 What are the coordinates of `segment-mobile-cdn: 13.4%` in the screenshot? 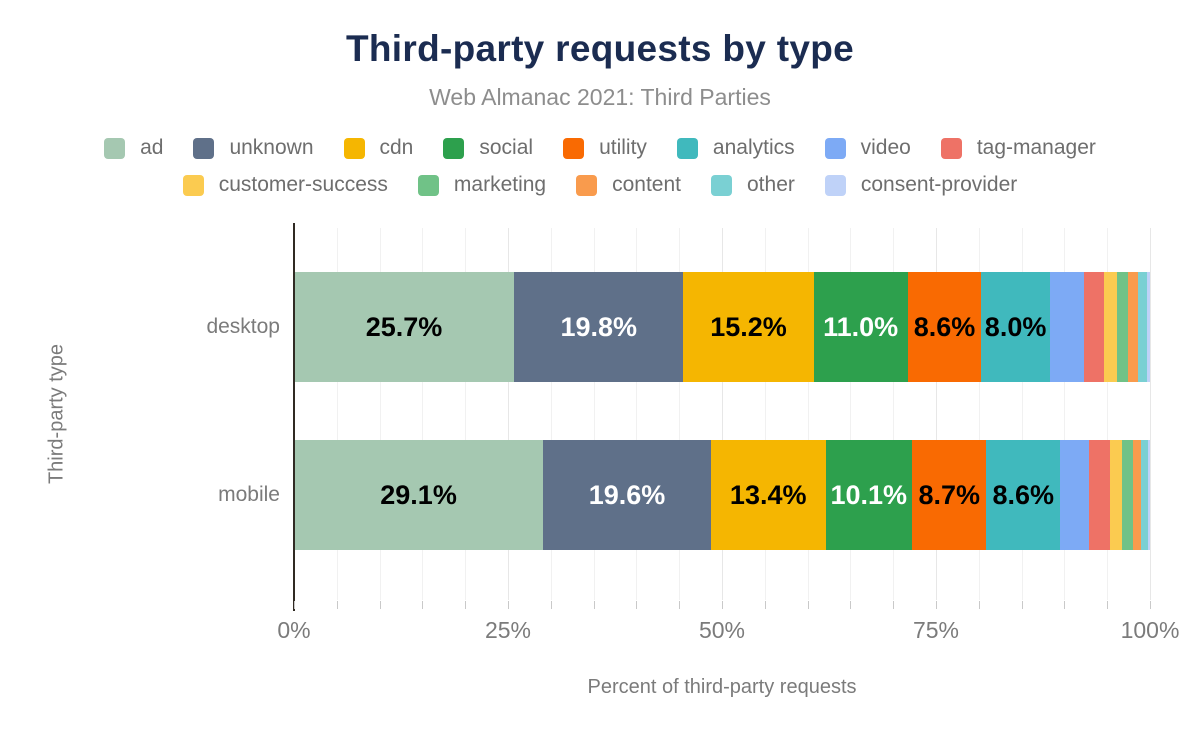 It's located at (768, 495).